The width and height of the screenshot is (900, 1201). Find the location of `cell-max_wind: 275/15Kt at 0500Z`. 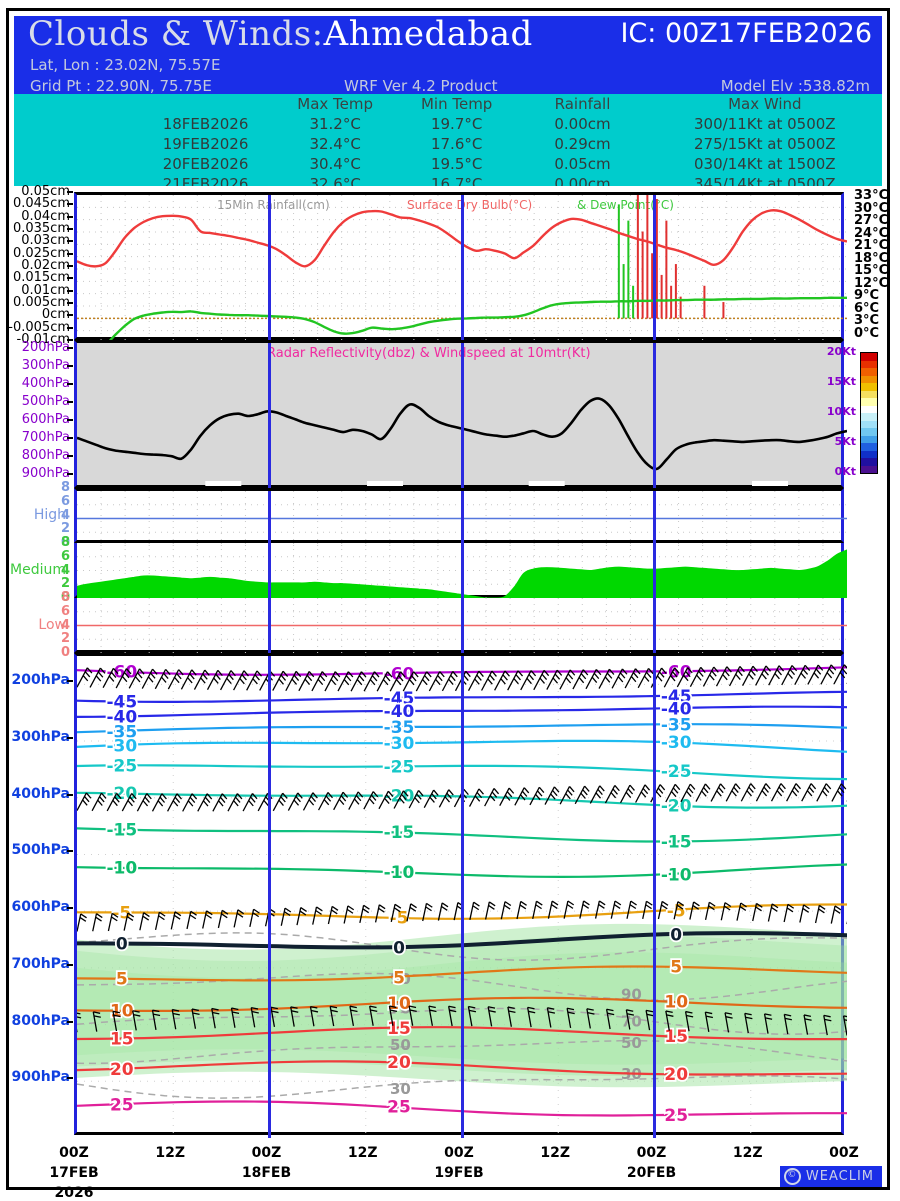

cell-max_wind: 275/15Kt at 0500Z is located at coordinates (765, 144).